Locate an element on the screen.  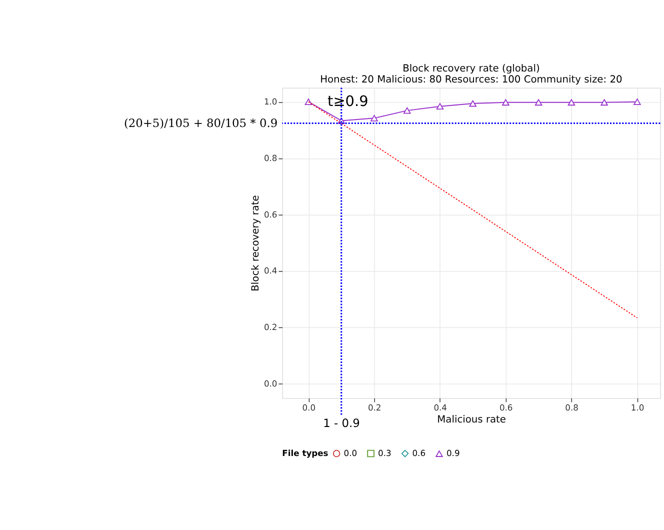
legend-label: 0.0 is located at coordinates (351, 453).